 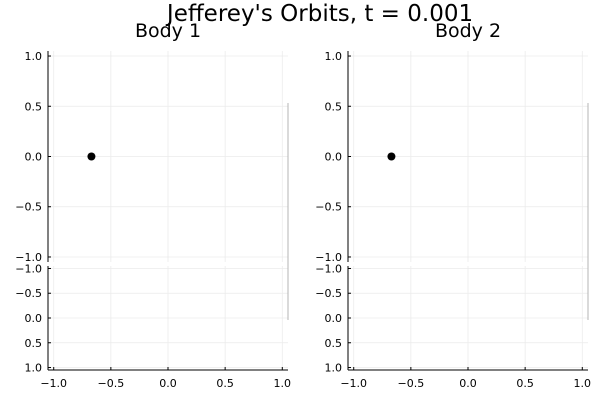 What do you see at coordinates (168, 31) in the screenshot?
I see `subplot-title: Body 1` at bounding box center [168, 31].